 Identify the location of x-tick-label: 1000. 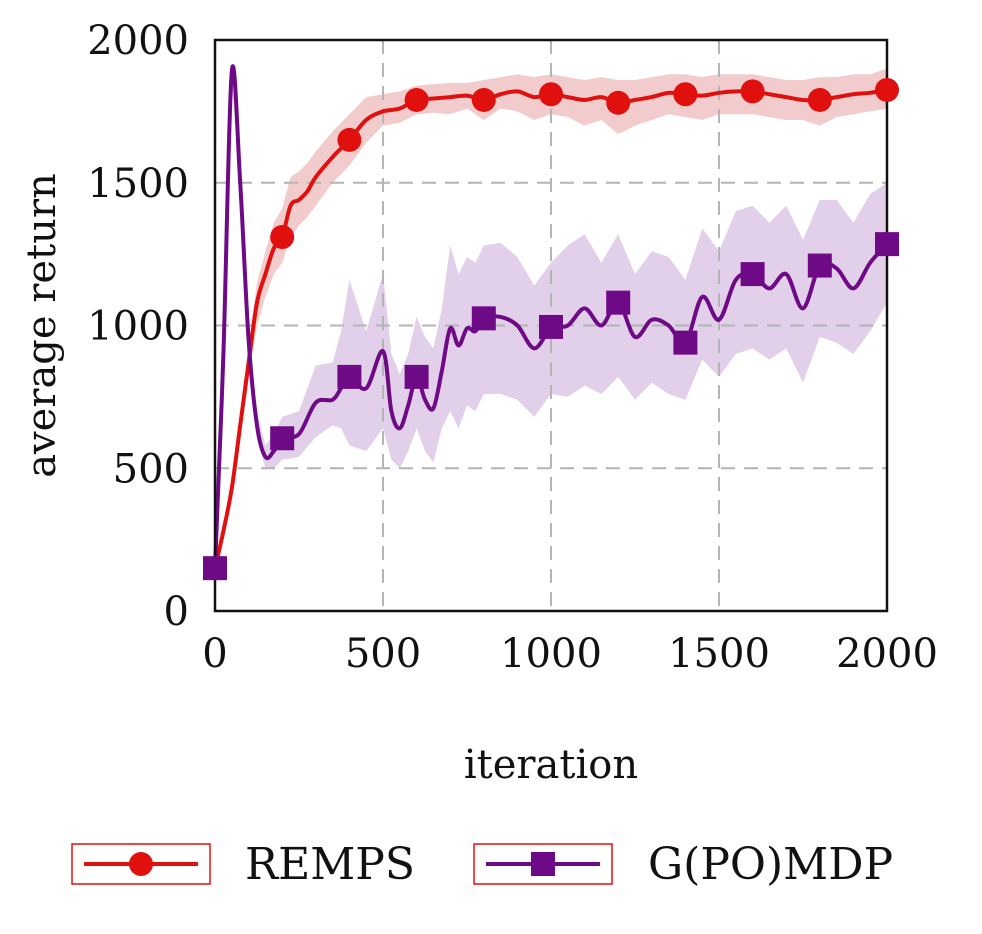
(551, 654).